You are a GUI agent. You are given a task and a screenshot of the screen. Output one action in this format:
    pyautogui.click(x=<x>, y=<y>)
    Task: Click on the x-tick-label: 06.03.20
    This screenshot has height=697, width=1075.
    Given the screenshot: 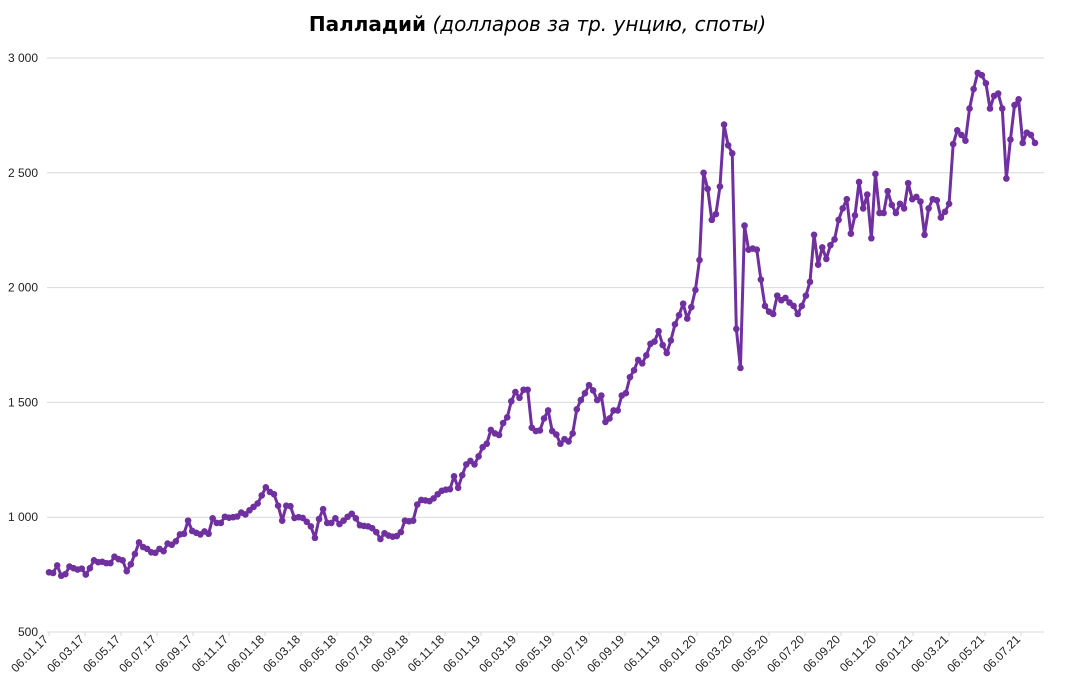 What is the action you would take?
    pyautogui.click(x=713, y=653)
    